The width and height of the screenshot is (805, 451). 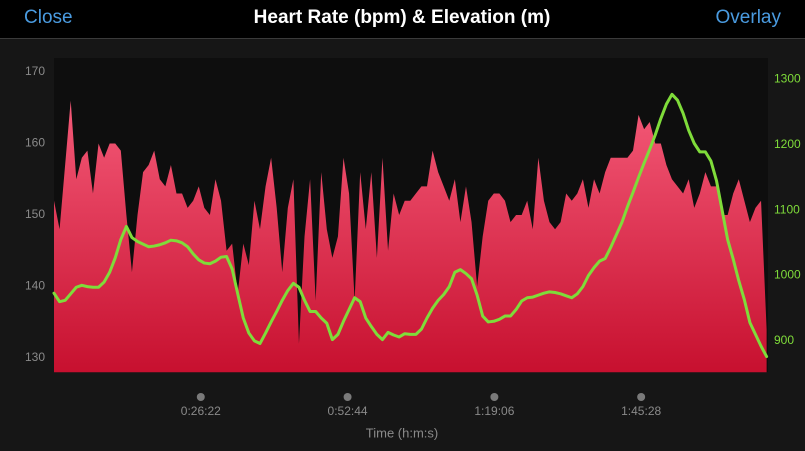 I want to click on x-tick-label: 1:19:06, so click(x=494, y=411).